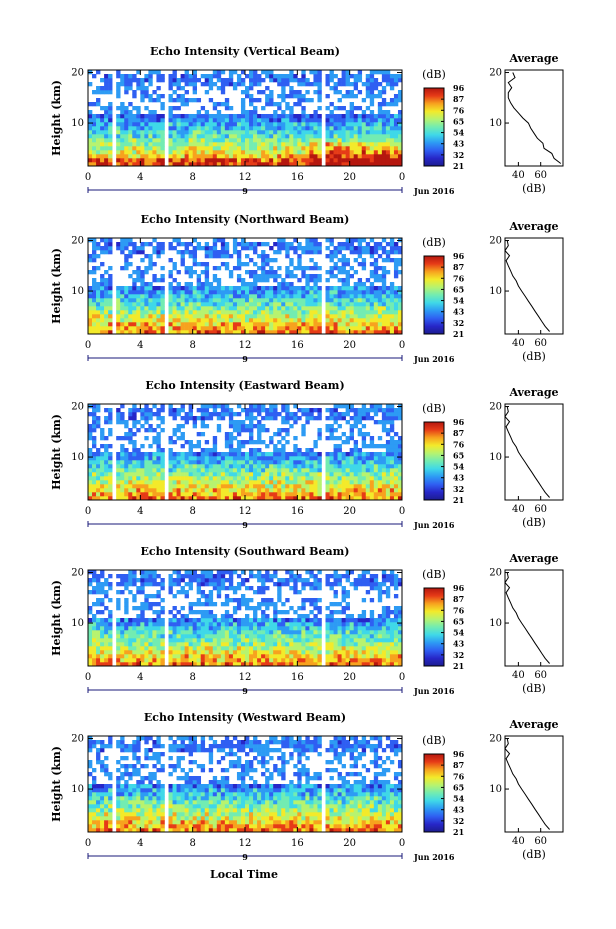  I want to click on average-y-tick-label: 20, so click(495, 241).